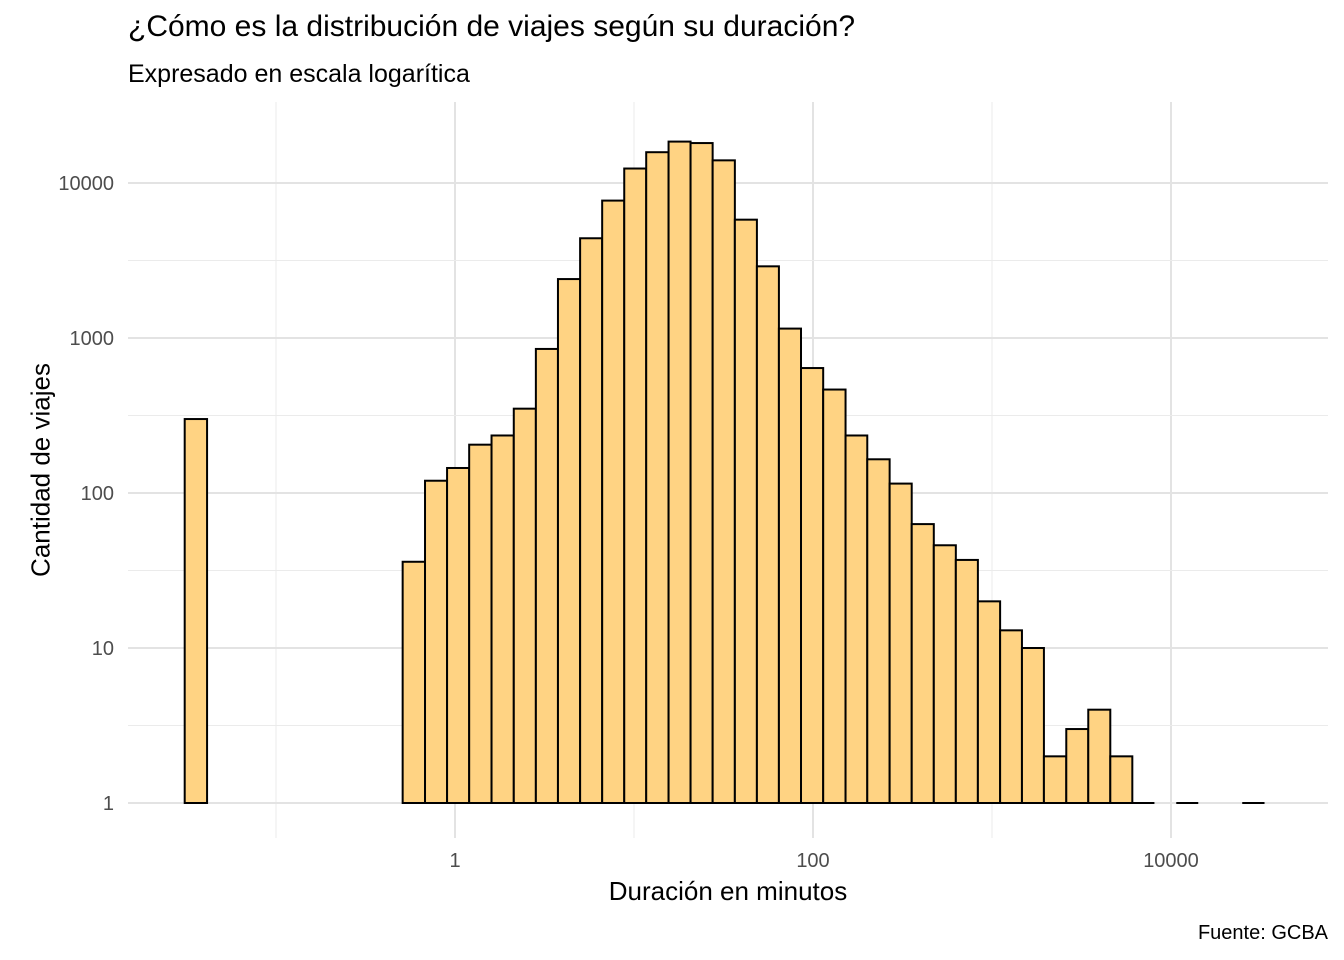 This screenshot has height=960, width=1344. What do you see at coordinates (108, 804) in the screenshot?
I see `y-tick-label: 1` at bounding box center [108, 804].